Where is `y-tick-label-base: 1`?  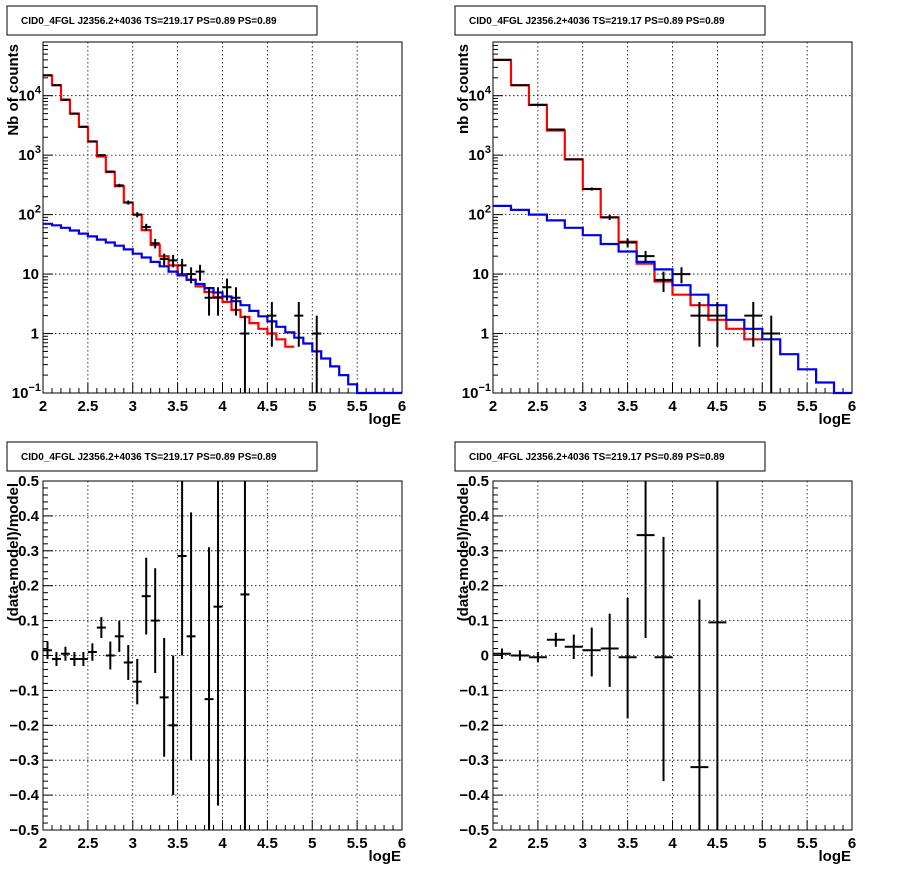 y-tick-label-base: 1 is located at coordinates (485, 334).